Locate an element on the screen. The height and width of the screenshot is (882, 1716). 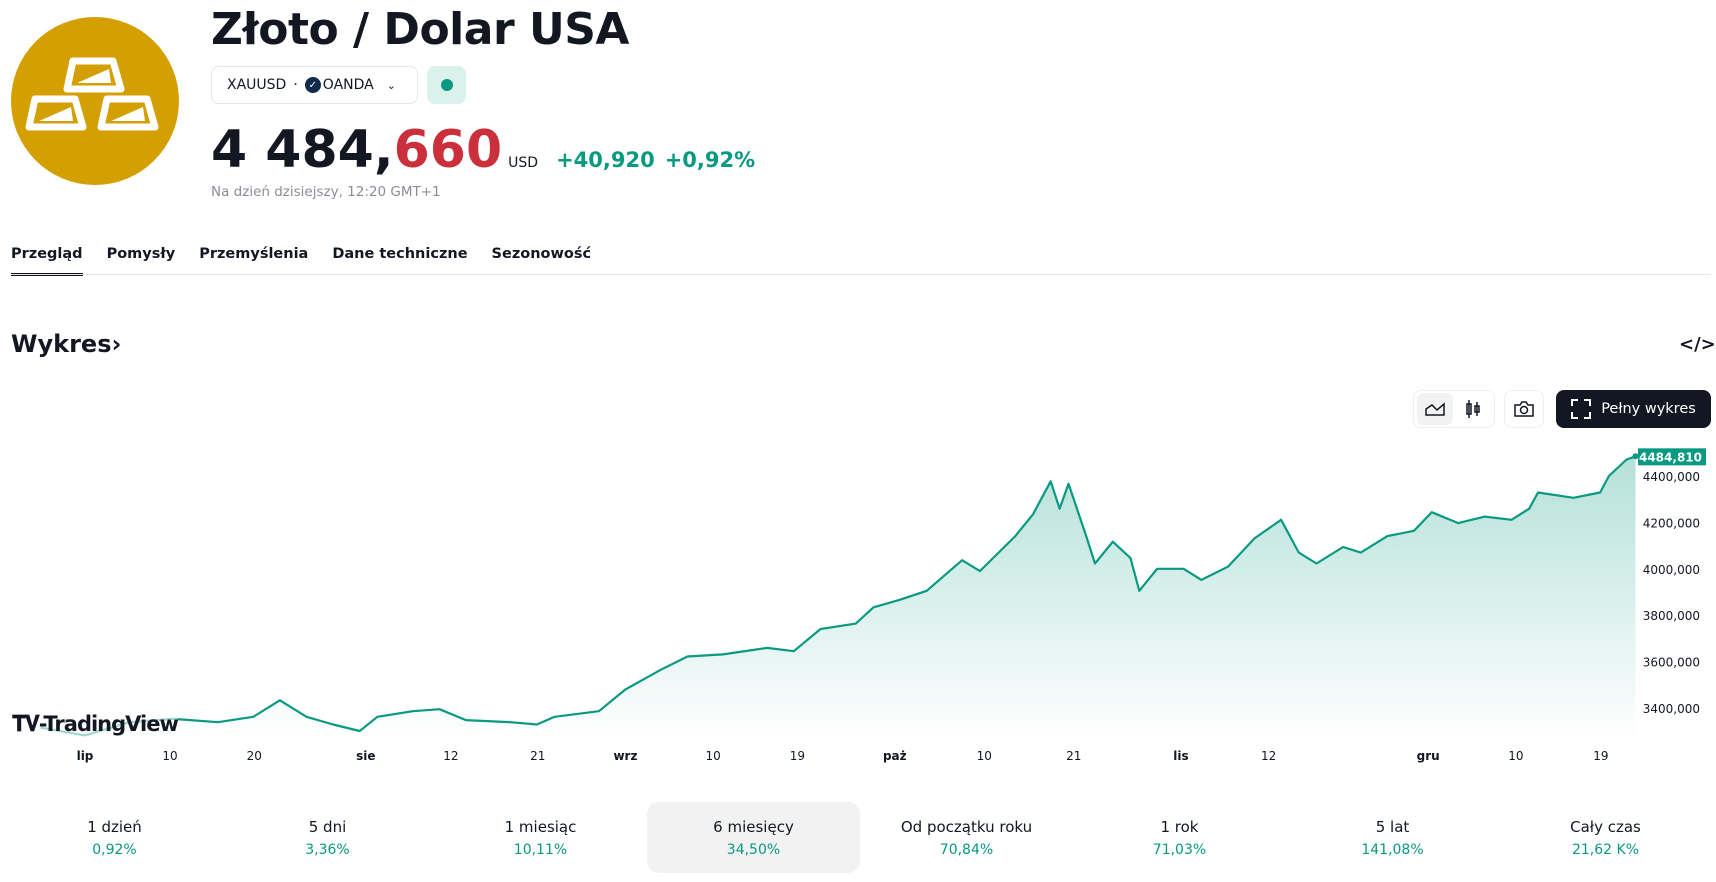
price-display: 4 484, 660 USD +40,920 +0,92% is located at coordinates (483, 150).